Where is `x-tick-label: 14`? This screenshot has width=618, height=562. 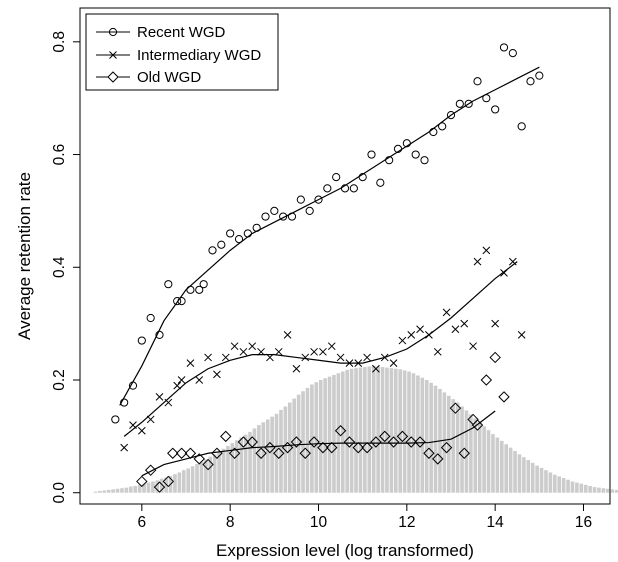 x-tick-label: 14 is located at coordinates (496, 522).